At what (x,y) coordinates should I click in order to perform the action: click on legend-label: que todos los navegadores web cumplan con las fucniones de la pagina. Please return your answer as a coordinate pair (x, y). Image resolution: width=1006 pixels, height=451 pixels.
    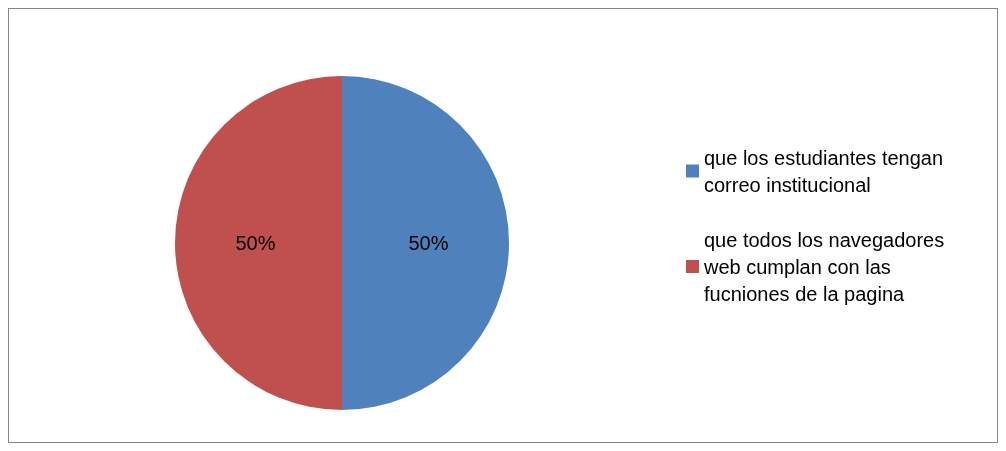
    Looking at the image, I should click on (826, 266).